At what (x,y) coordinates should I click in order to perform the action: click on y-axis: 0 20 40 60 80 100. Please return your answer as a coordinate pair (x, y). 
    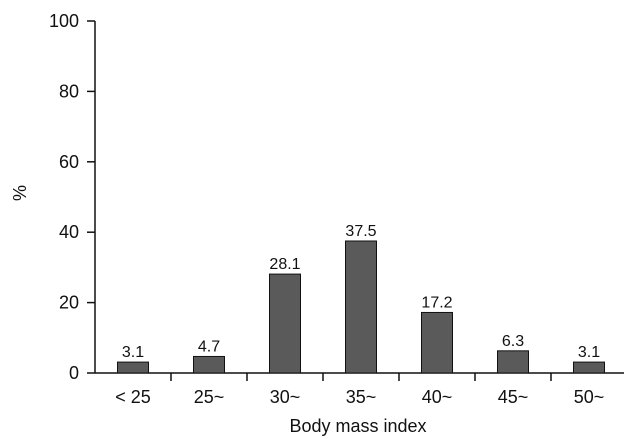
    Looking at the image, I should click on (72, 197).